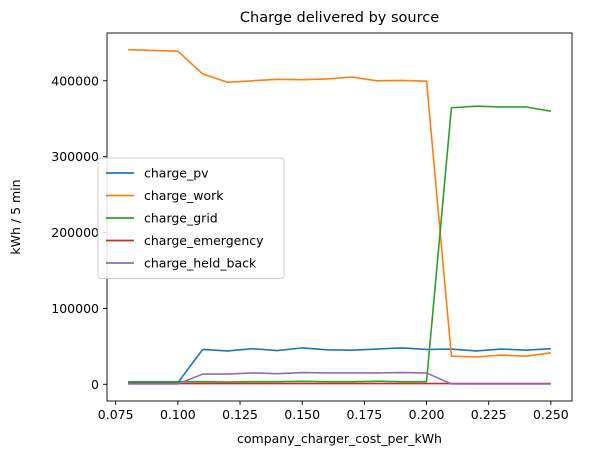 Image resolution: width=598 pixels, height=457 pixels. I want to click on x-tick-label: 0.225, so click(489, 414).